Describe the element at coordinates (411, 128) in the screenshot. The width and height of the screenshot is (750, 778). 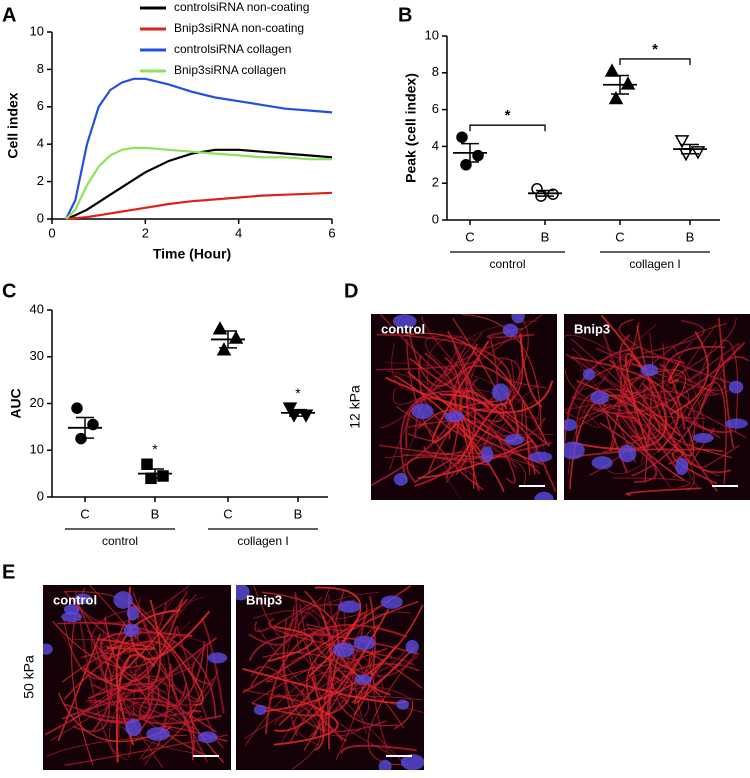
I see `y-axis-title: Peak (cell index)` at that location.